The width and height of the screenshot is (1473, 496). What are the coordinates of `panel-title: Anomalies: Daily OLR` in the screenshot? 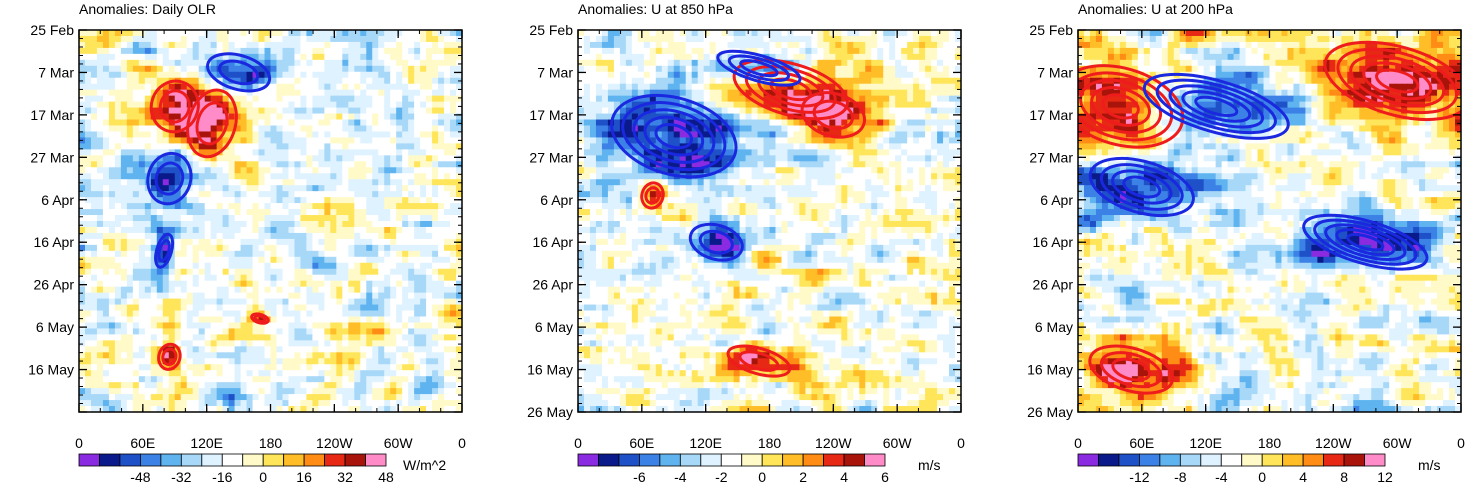 It's located at (147, 9).